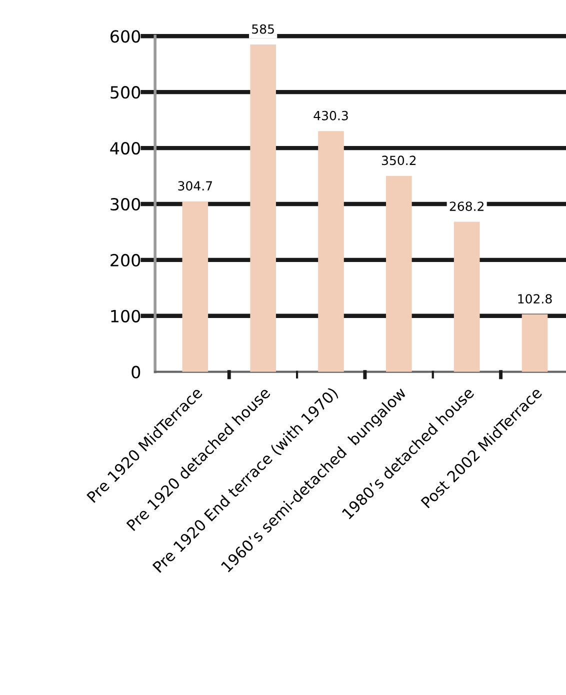 The width and height of the screenshot is (566, 695). I want to click on y-tick-label: 500, so click(125, 92).